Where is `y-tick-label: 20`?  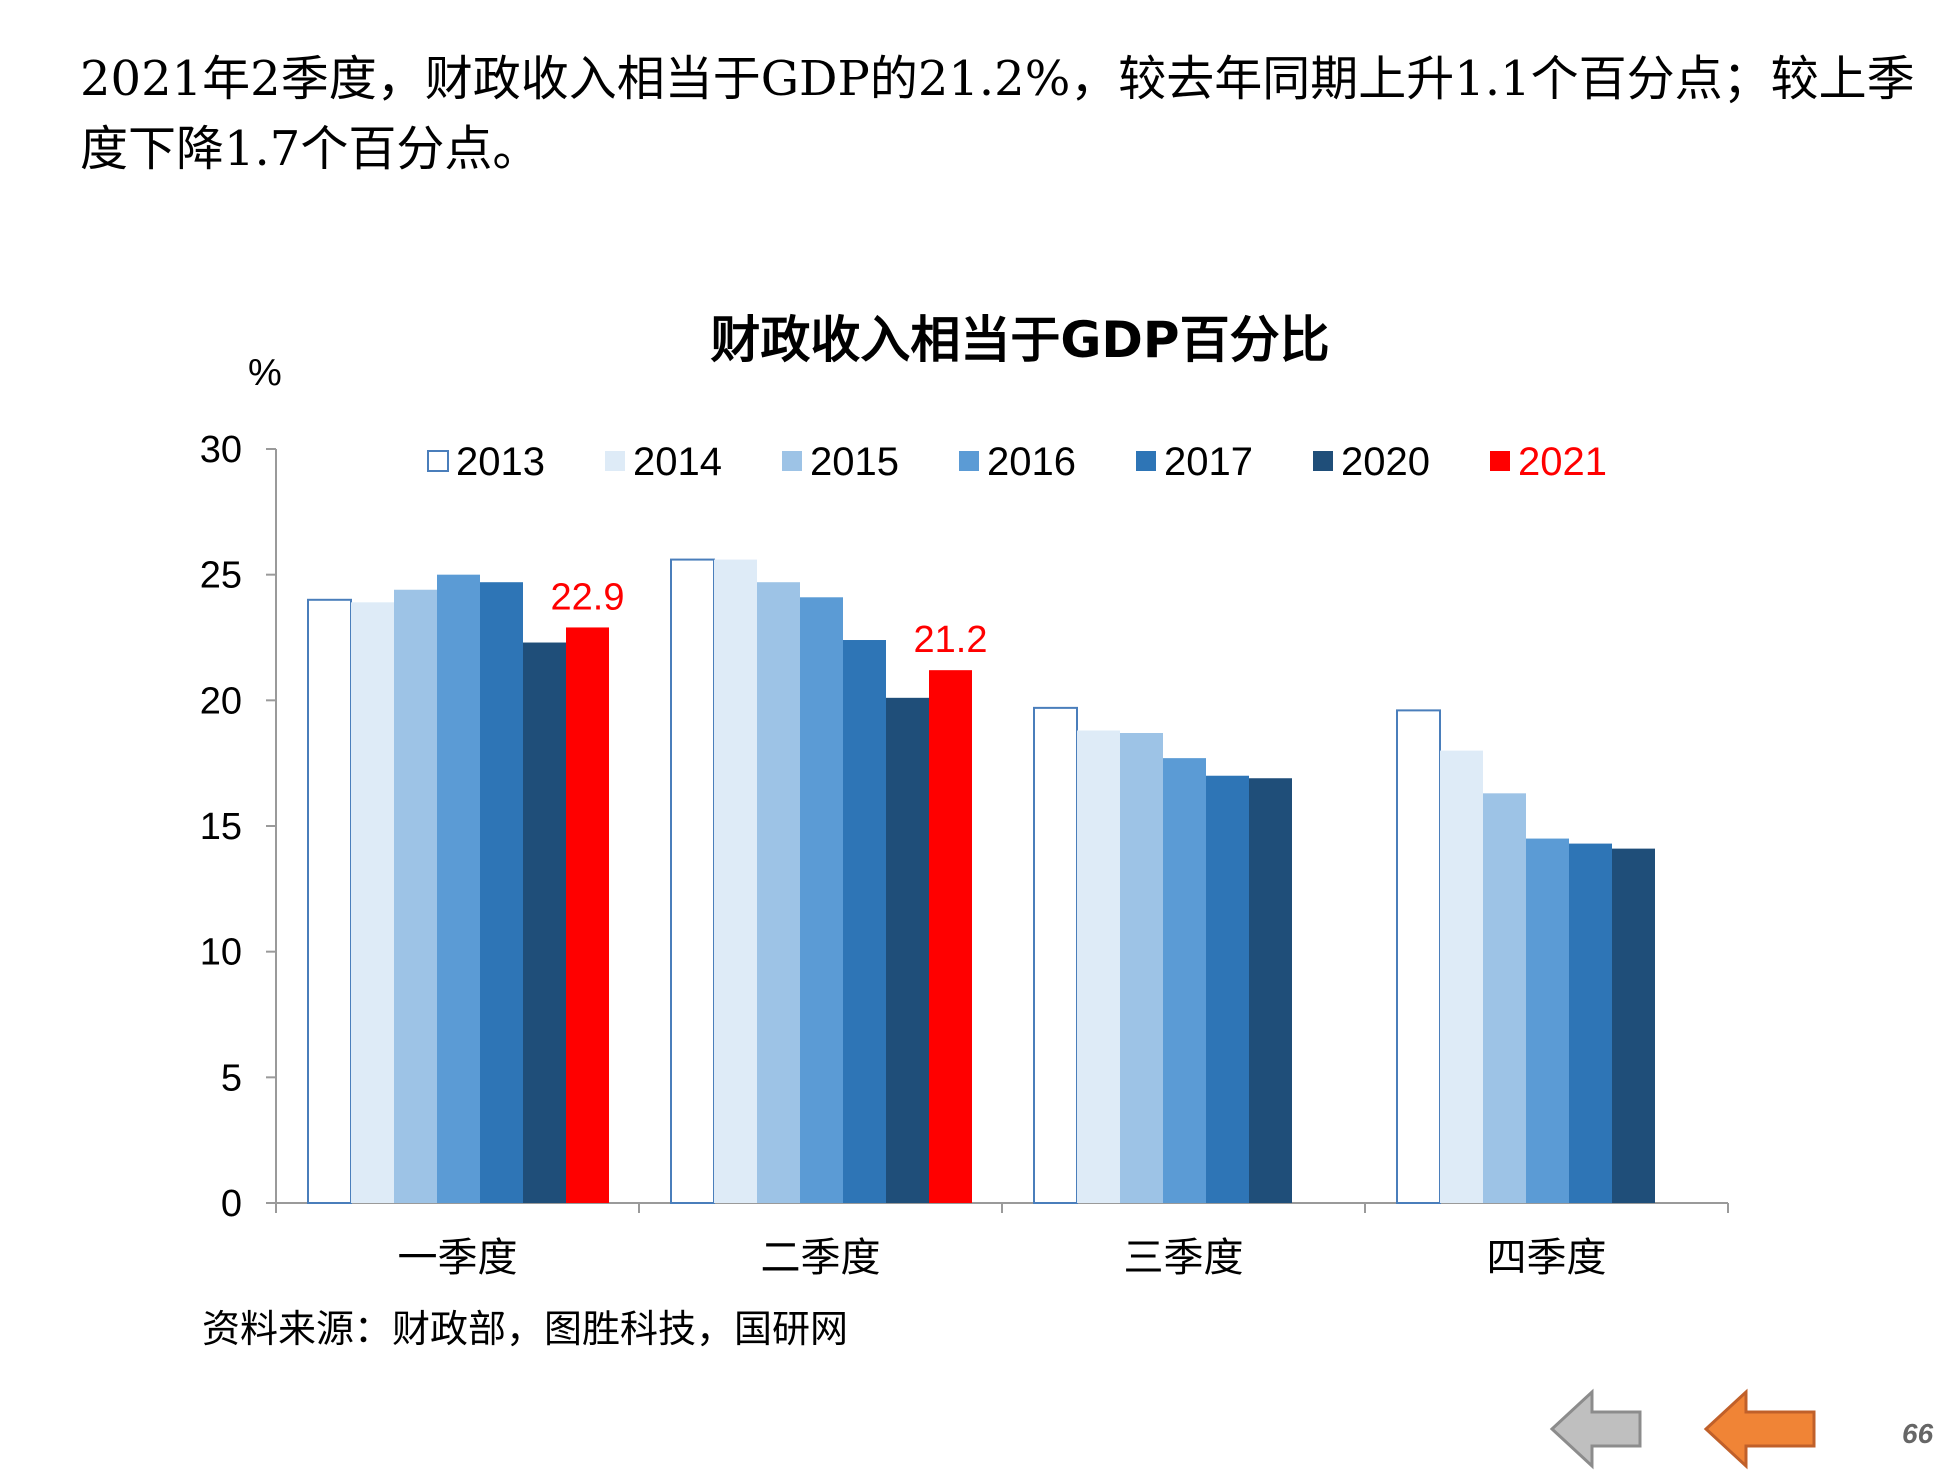
y-tick-label: 20 is located at coordinates (221, 701).